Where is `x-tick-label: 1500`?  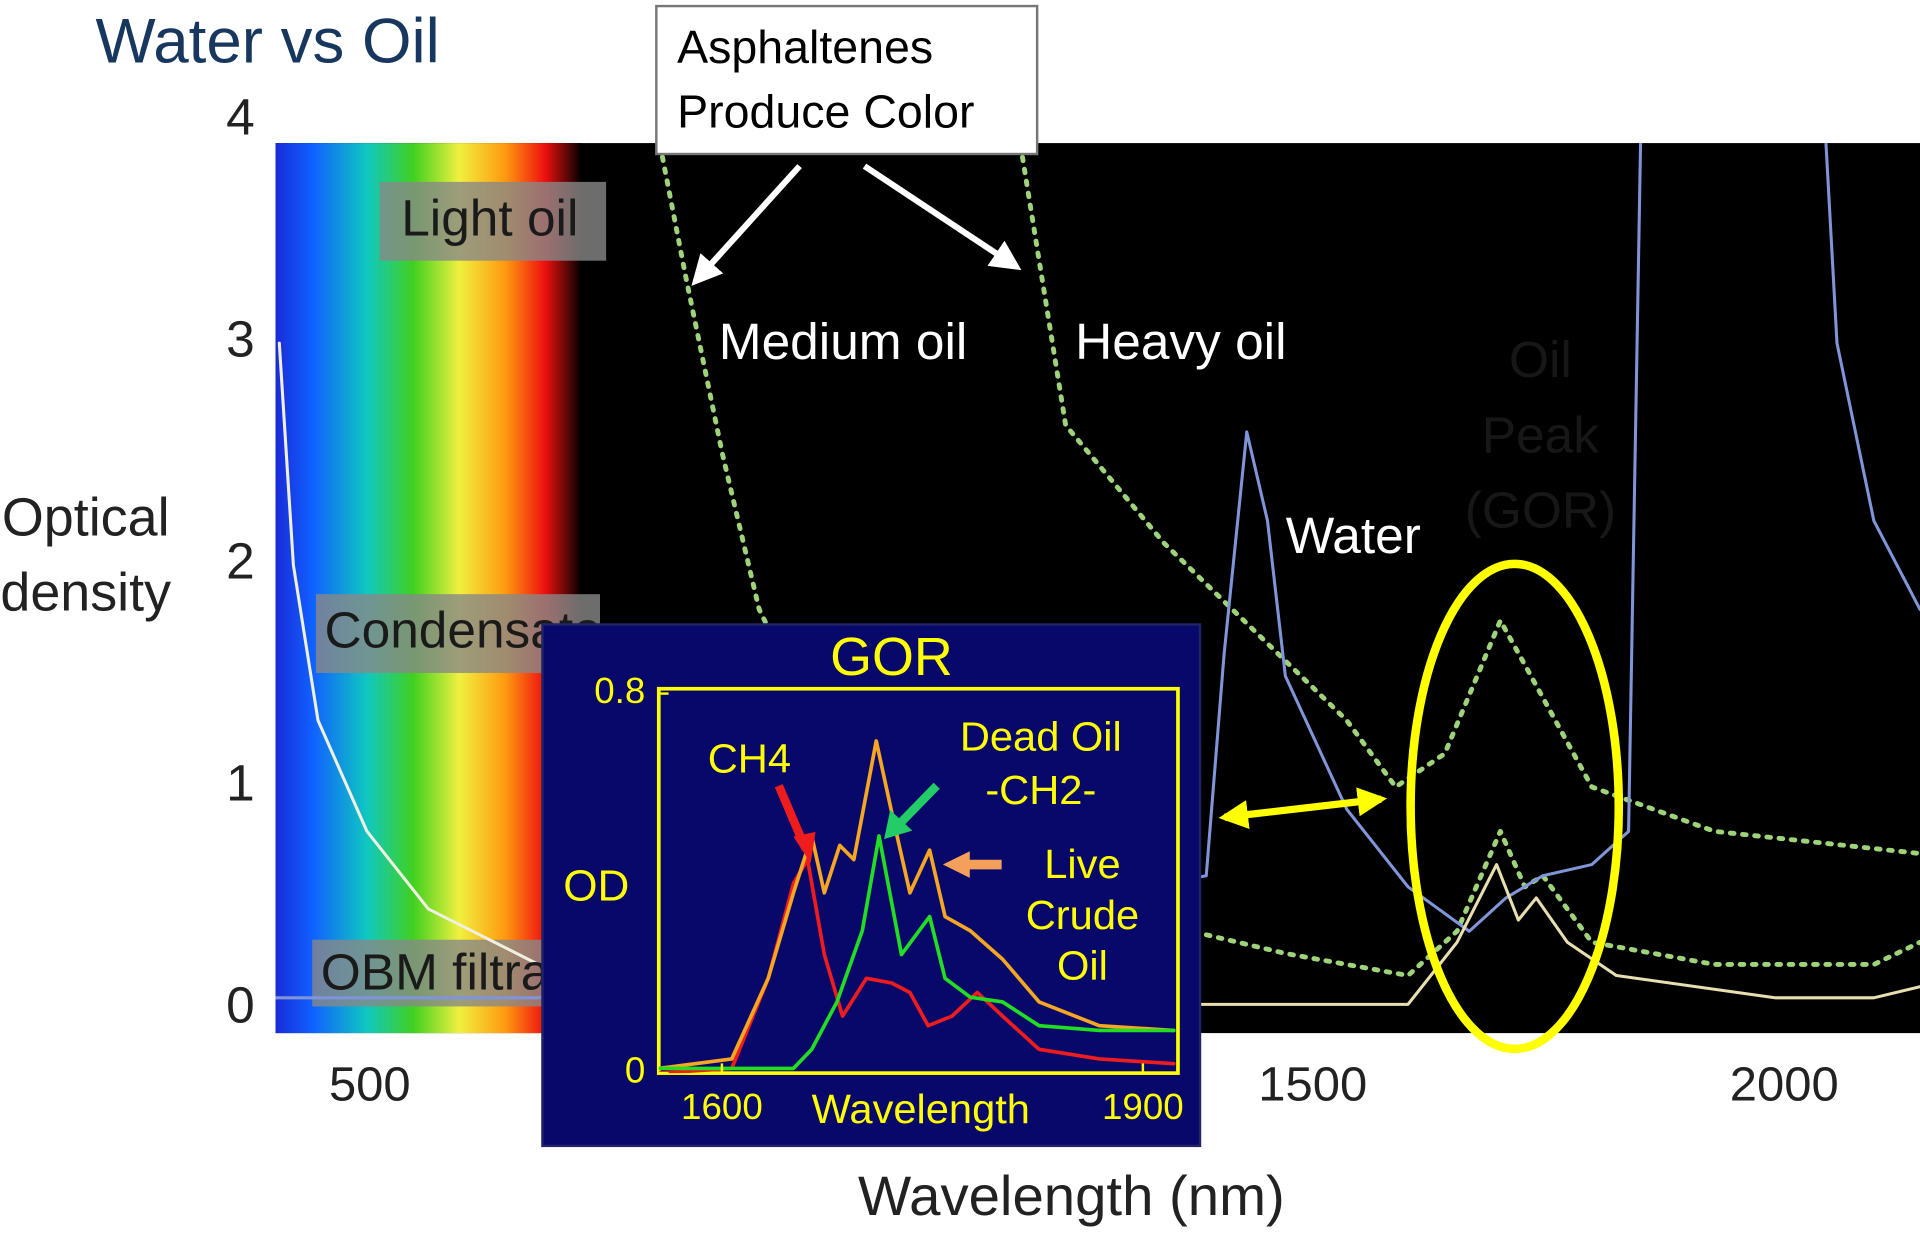 x-tick-label: 1500 is located at coordinates (1312, 1085).